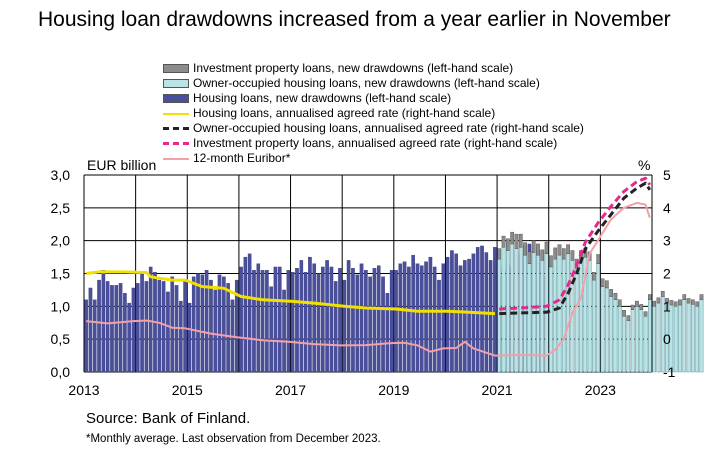  What do you see at coordinates (61, 208) in the screenshot?
I see `left-axis-tick-label: 2,5` at bounding box center [61, 208].